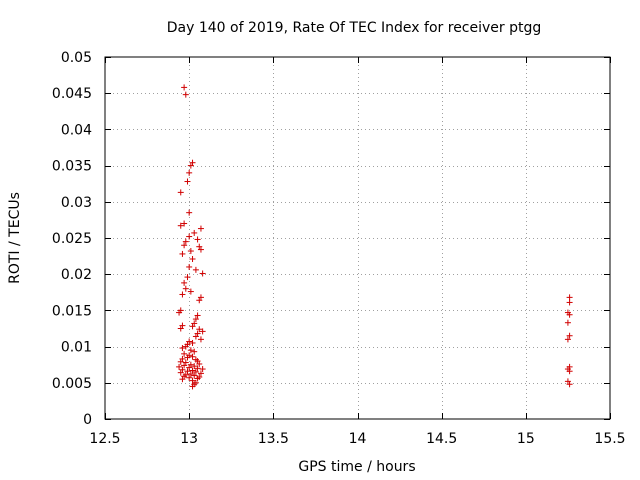  Describe the element at coordinates (441, 439) in the screenshot. I see `x-tick-label: 14.5` at that location.